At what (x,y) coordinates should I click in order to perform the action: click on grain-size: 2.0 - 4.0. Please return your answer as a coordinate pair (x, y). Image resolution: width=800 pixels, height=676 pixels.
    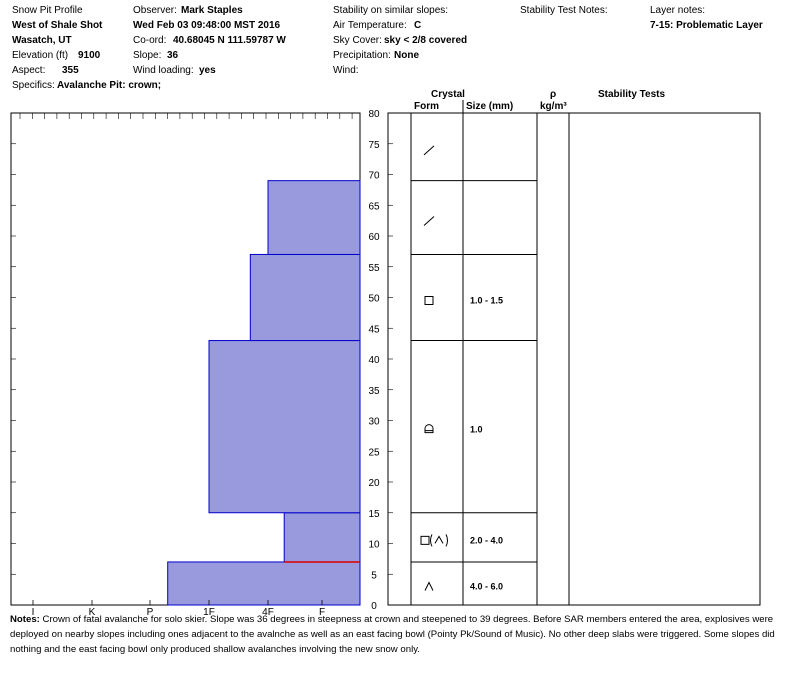
    Looking at the image, I should click on (486, 540).